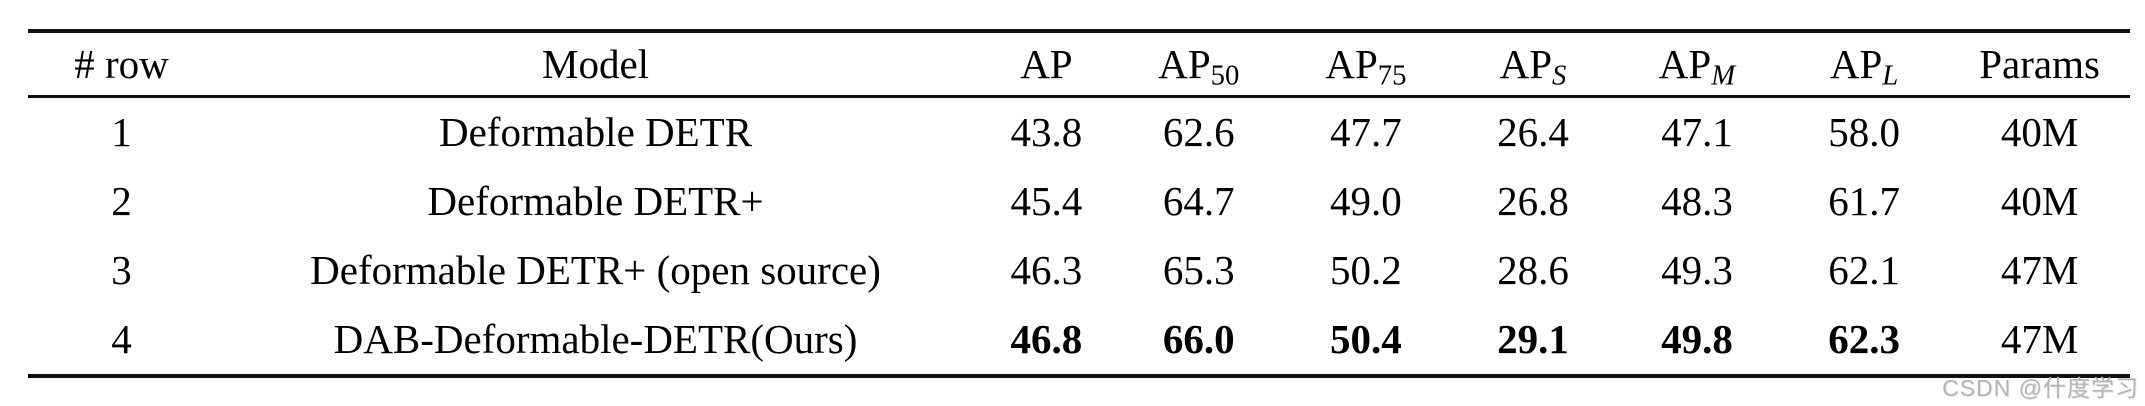  Describe the element at coordinates (1046, 339) in the screenshot. I see `cell-ap: 46.8` at that location.